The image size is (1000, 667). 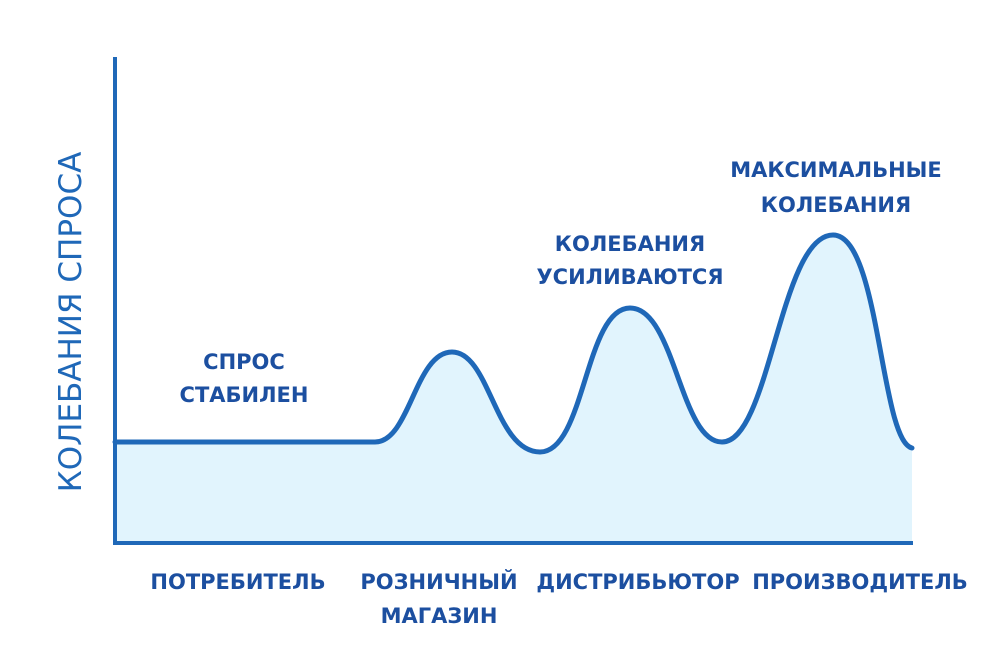 What do you see at coordinates (836, 170) in the screenshot?
I see `annotation-maximum-line1: МАКСИМАЛЬНЫЕ` at bounding box center [836, 170].